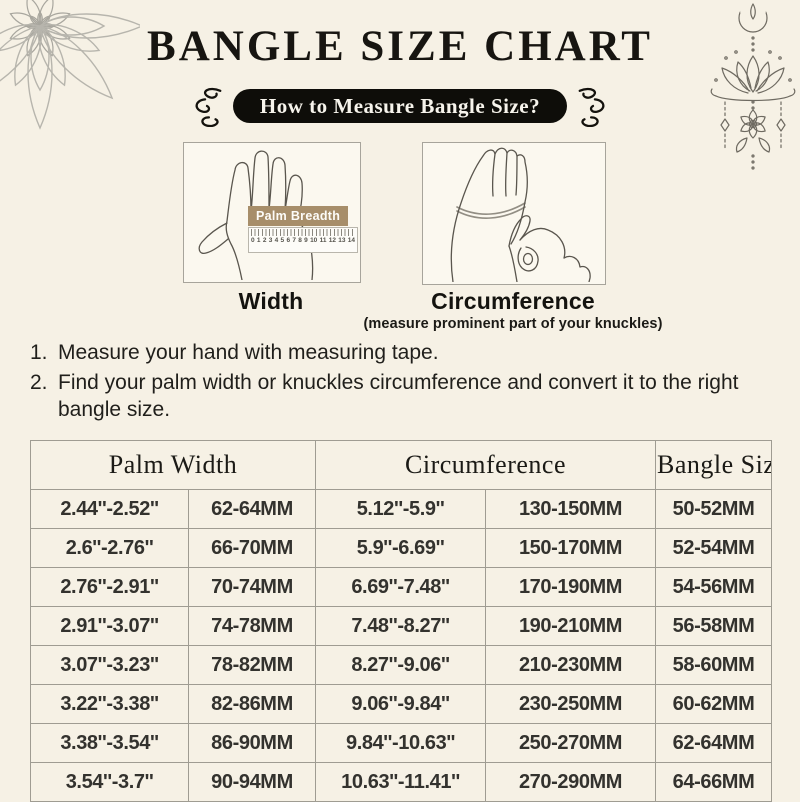 This screenshot has width=800, height=802. Describe the element at coordinates (314, 240) in the screenshot. I see `ruler-number: 10` at that location.